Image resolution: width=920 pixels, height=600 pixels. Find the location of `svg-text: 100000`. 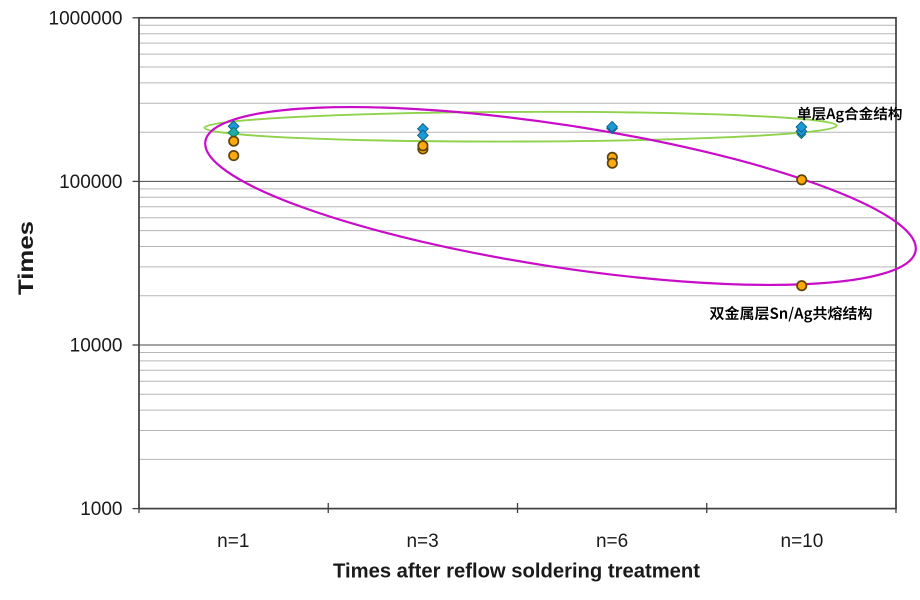

svg-text: 100000 is located at coordinates (90, 182).